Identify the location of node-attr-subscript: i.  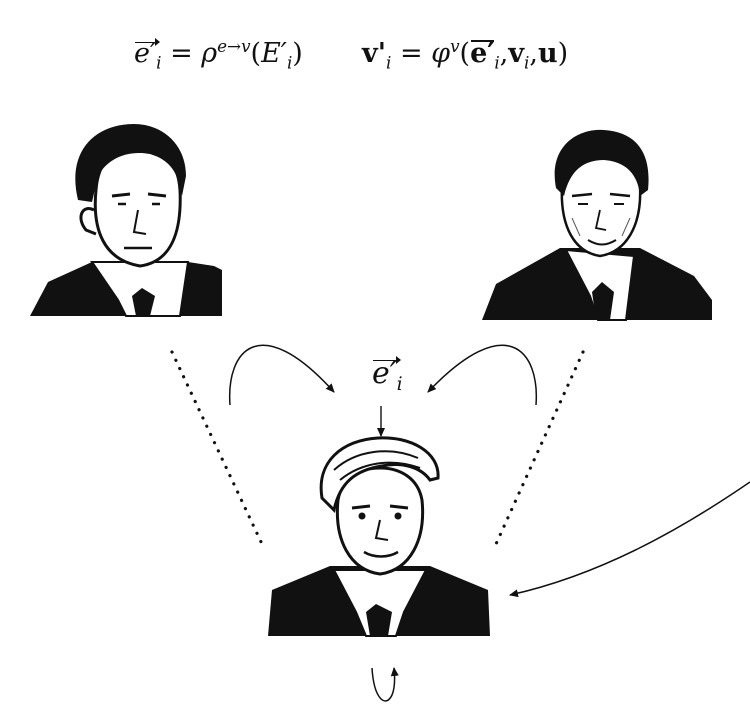
(388, 62).